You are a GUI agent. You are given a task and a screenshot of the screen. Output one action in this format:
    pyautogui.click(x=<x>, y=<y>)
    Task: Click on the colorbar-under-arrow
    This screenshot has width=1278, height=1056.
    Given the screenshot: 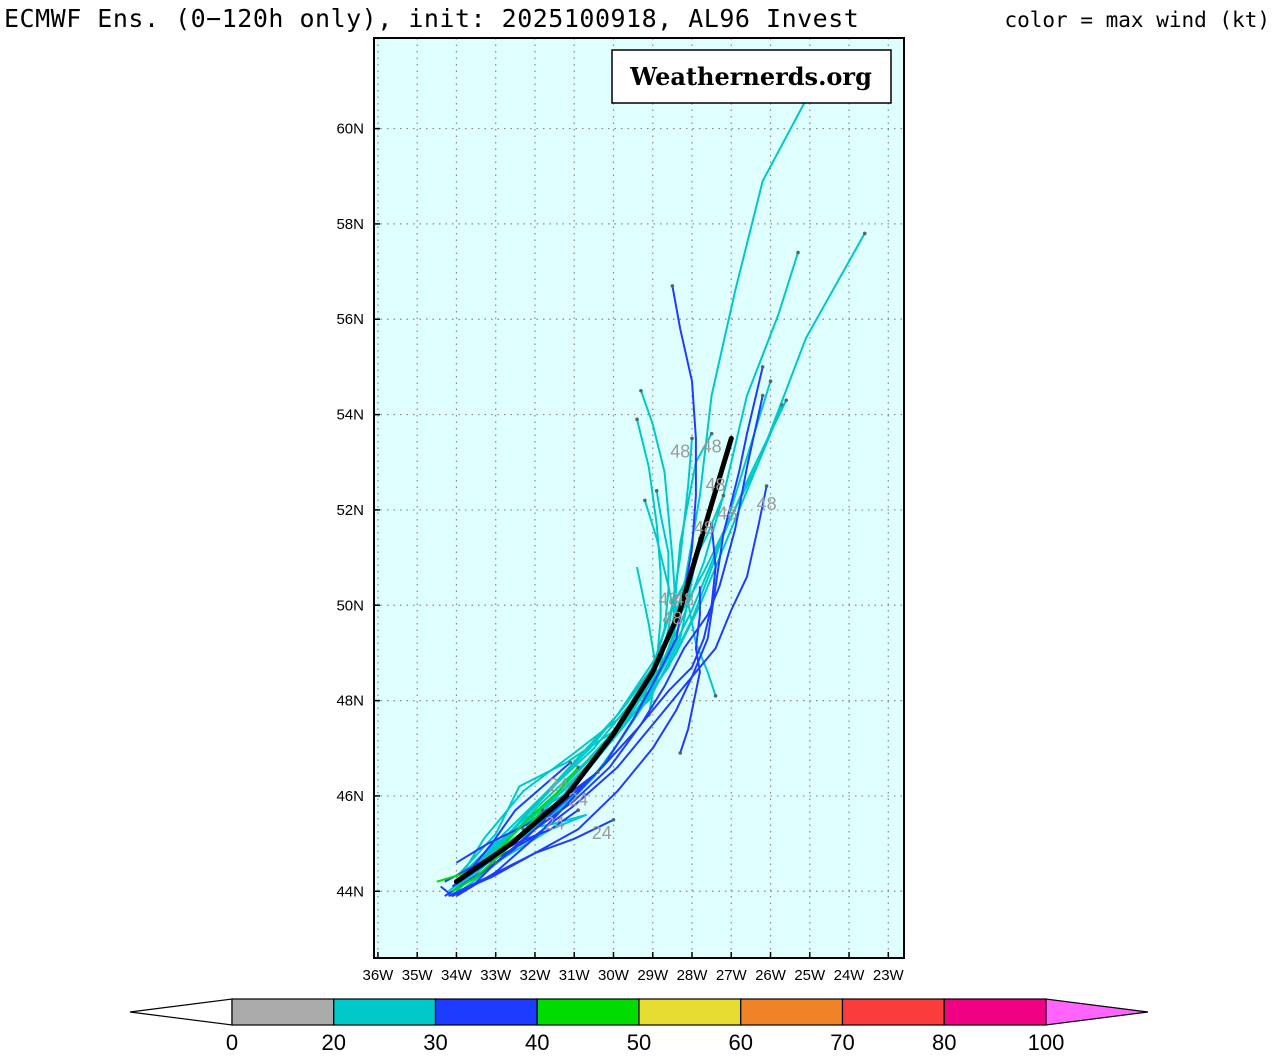 What is the action you would take?
    pyautogui.click(x=181, y=1012)
    